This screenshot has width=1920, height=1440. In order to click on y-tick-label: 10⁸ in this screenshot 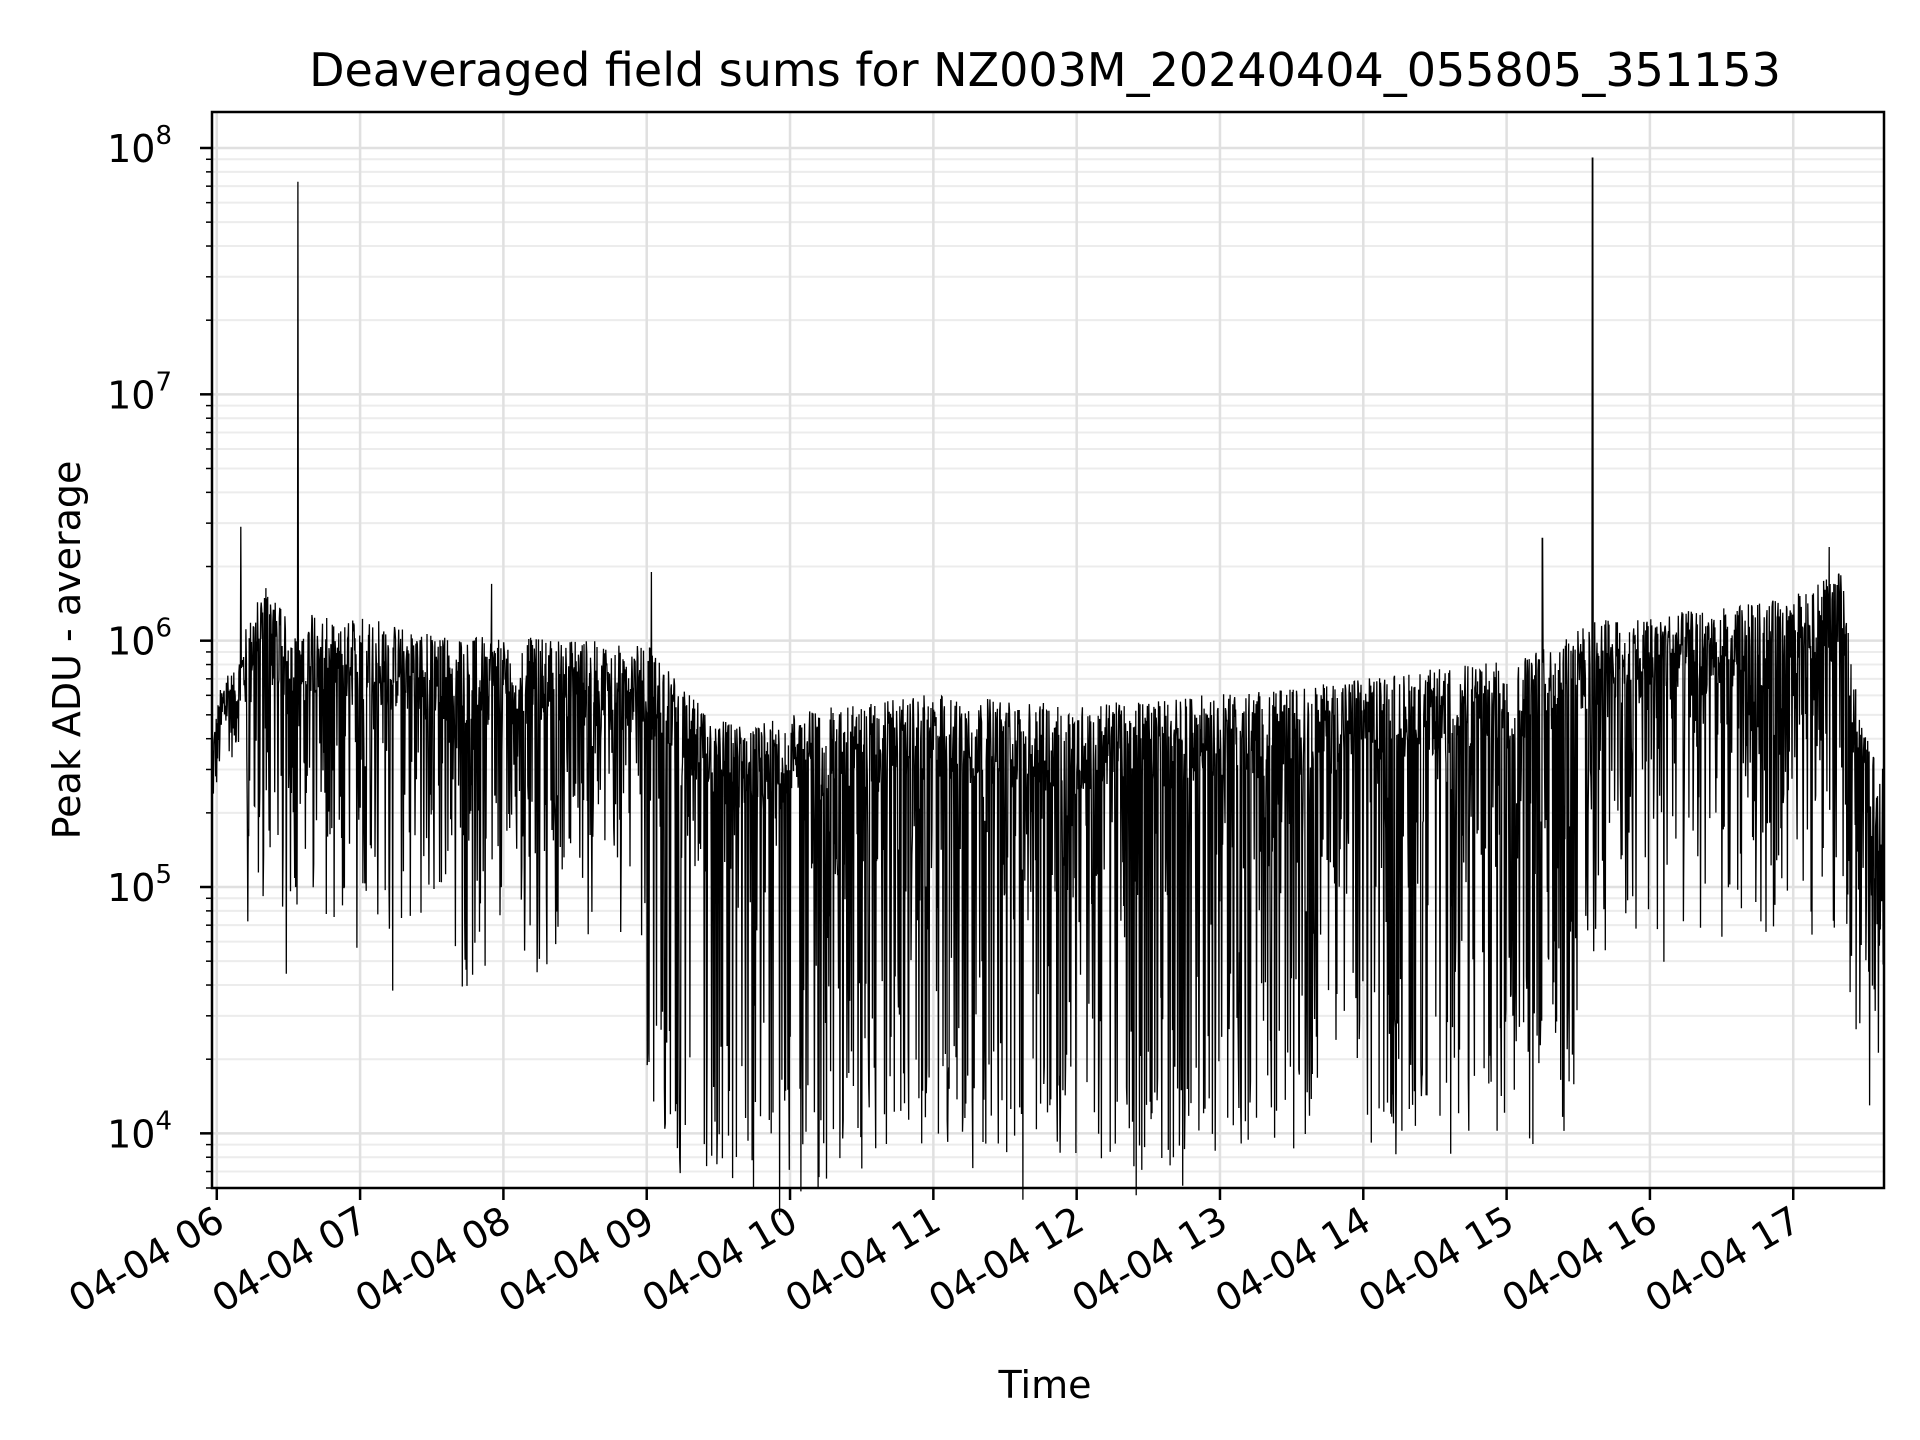, I will do `click(139, 146)`.